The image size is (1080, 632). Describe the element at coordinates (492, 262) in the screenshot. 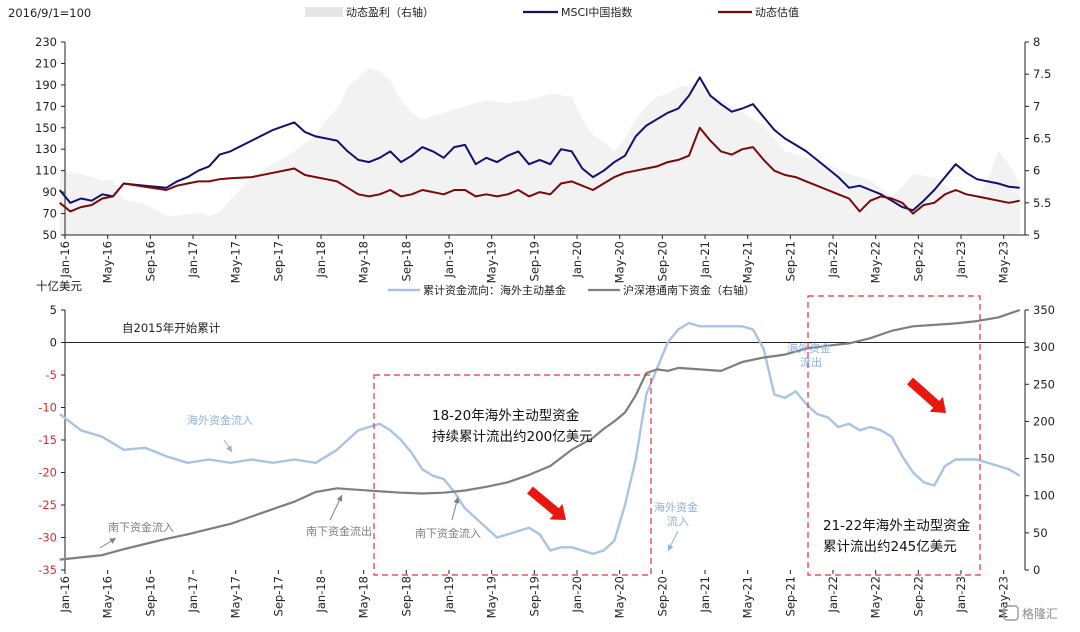

I see `x-tick-label: May-19` at that location.